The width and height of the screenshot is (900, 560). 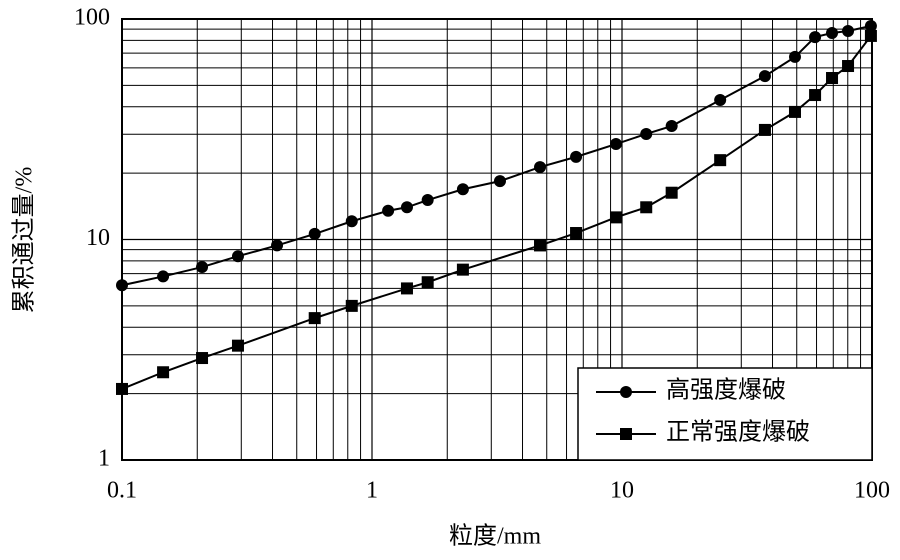 What do you see at coordinates (92, 18) in the screenshot?
I see `y-tick-label: 100` at bounding box center [92, 18].